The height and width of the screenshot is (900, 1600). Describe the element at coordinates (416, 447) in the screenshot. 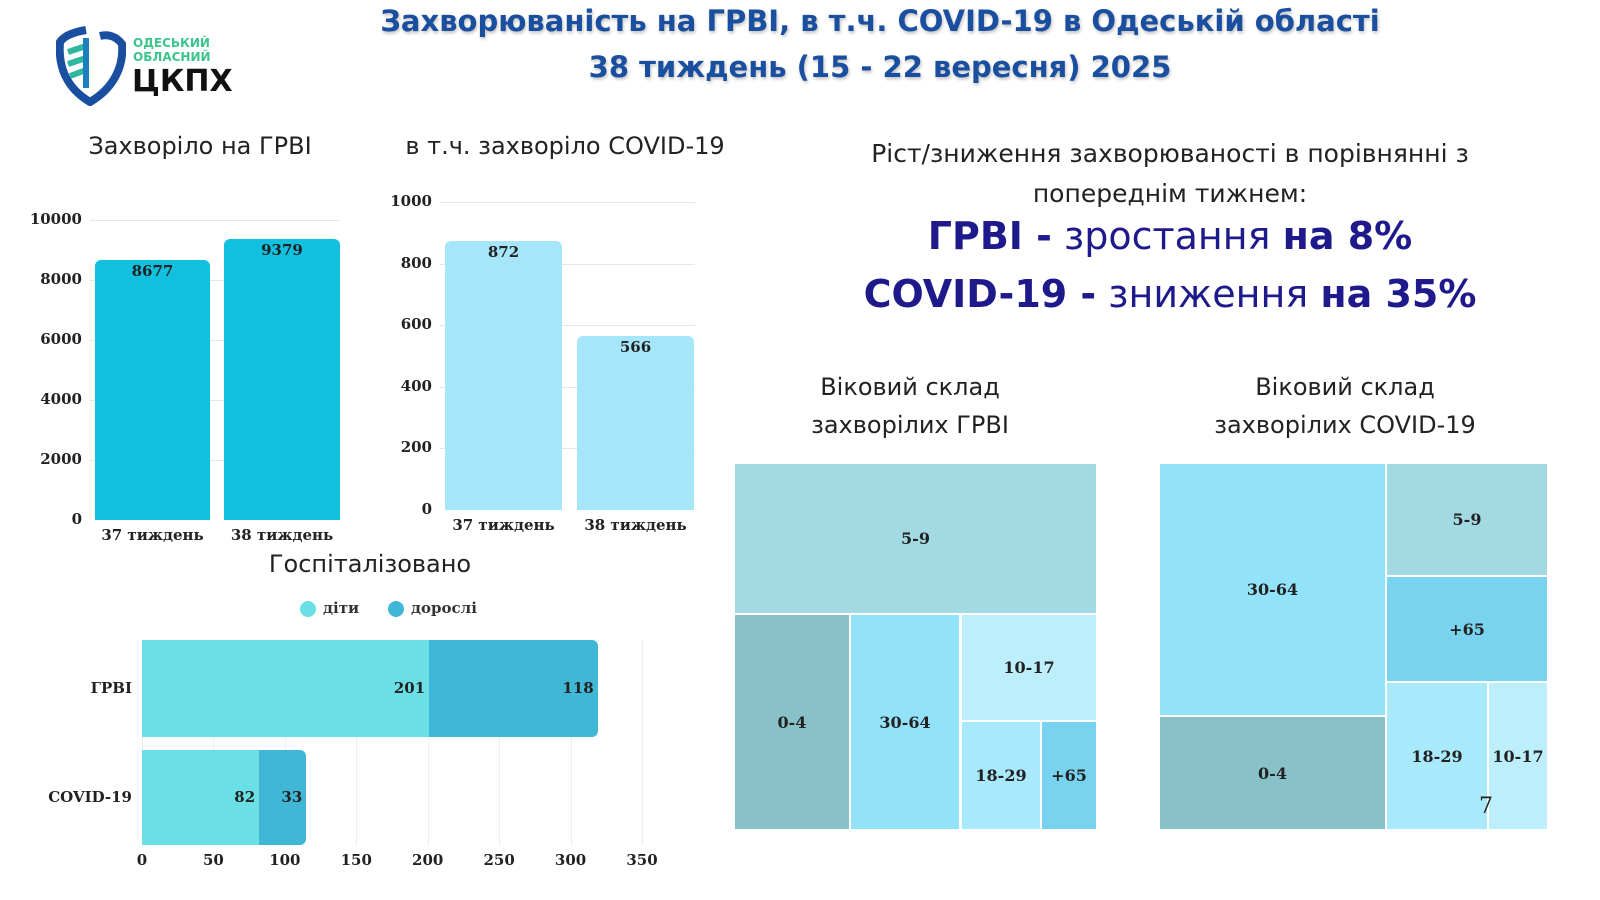

I see `y-tick-label: 200` at that location.